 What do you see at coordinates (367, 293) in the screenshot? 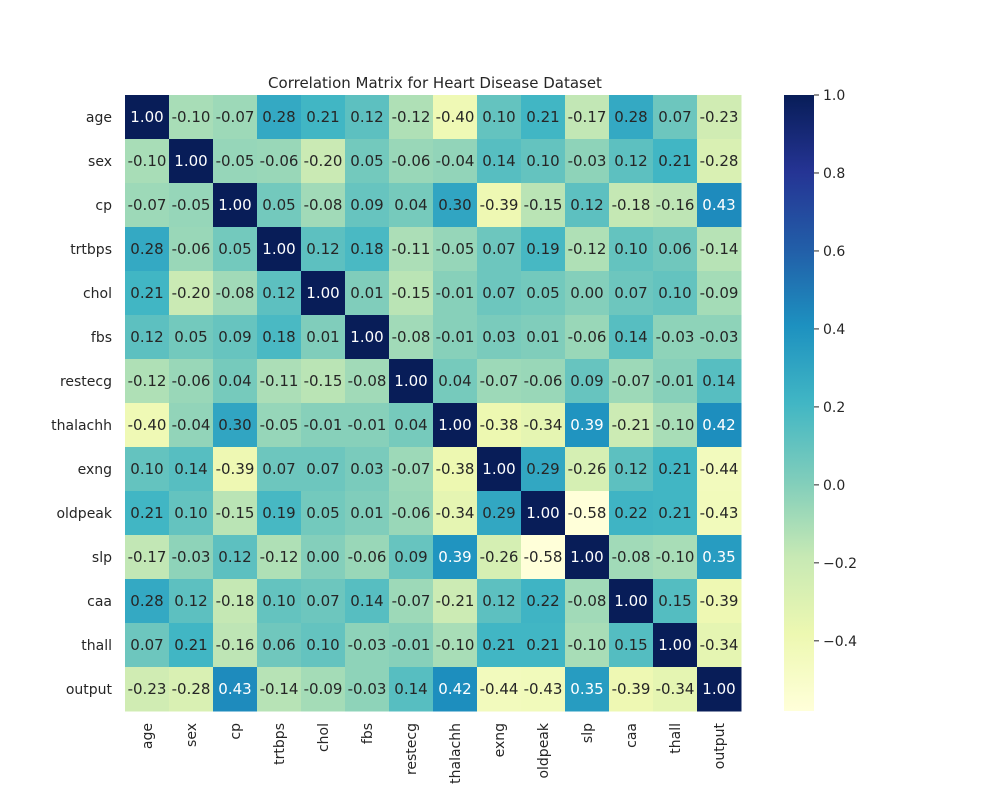
I see `heatmap-cell-chol-fbs` at bounding box center [367, 293].